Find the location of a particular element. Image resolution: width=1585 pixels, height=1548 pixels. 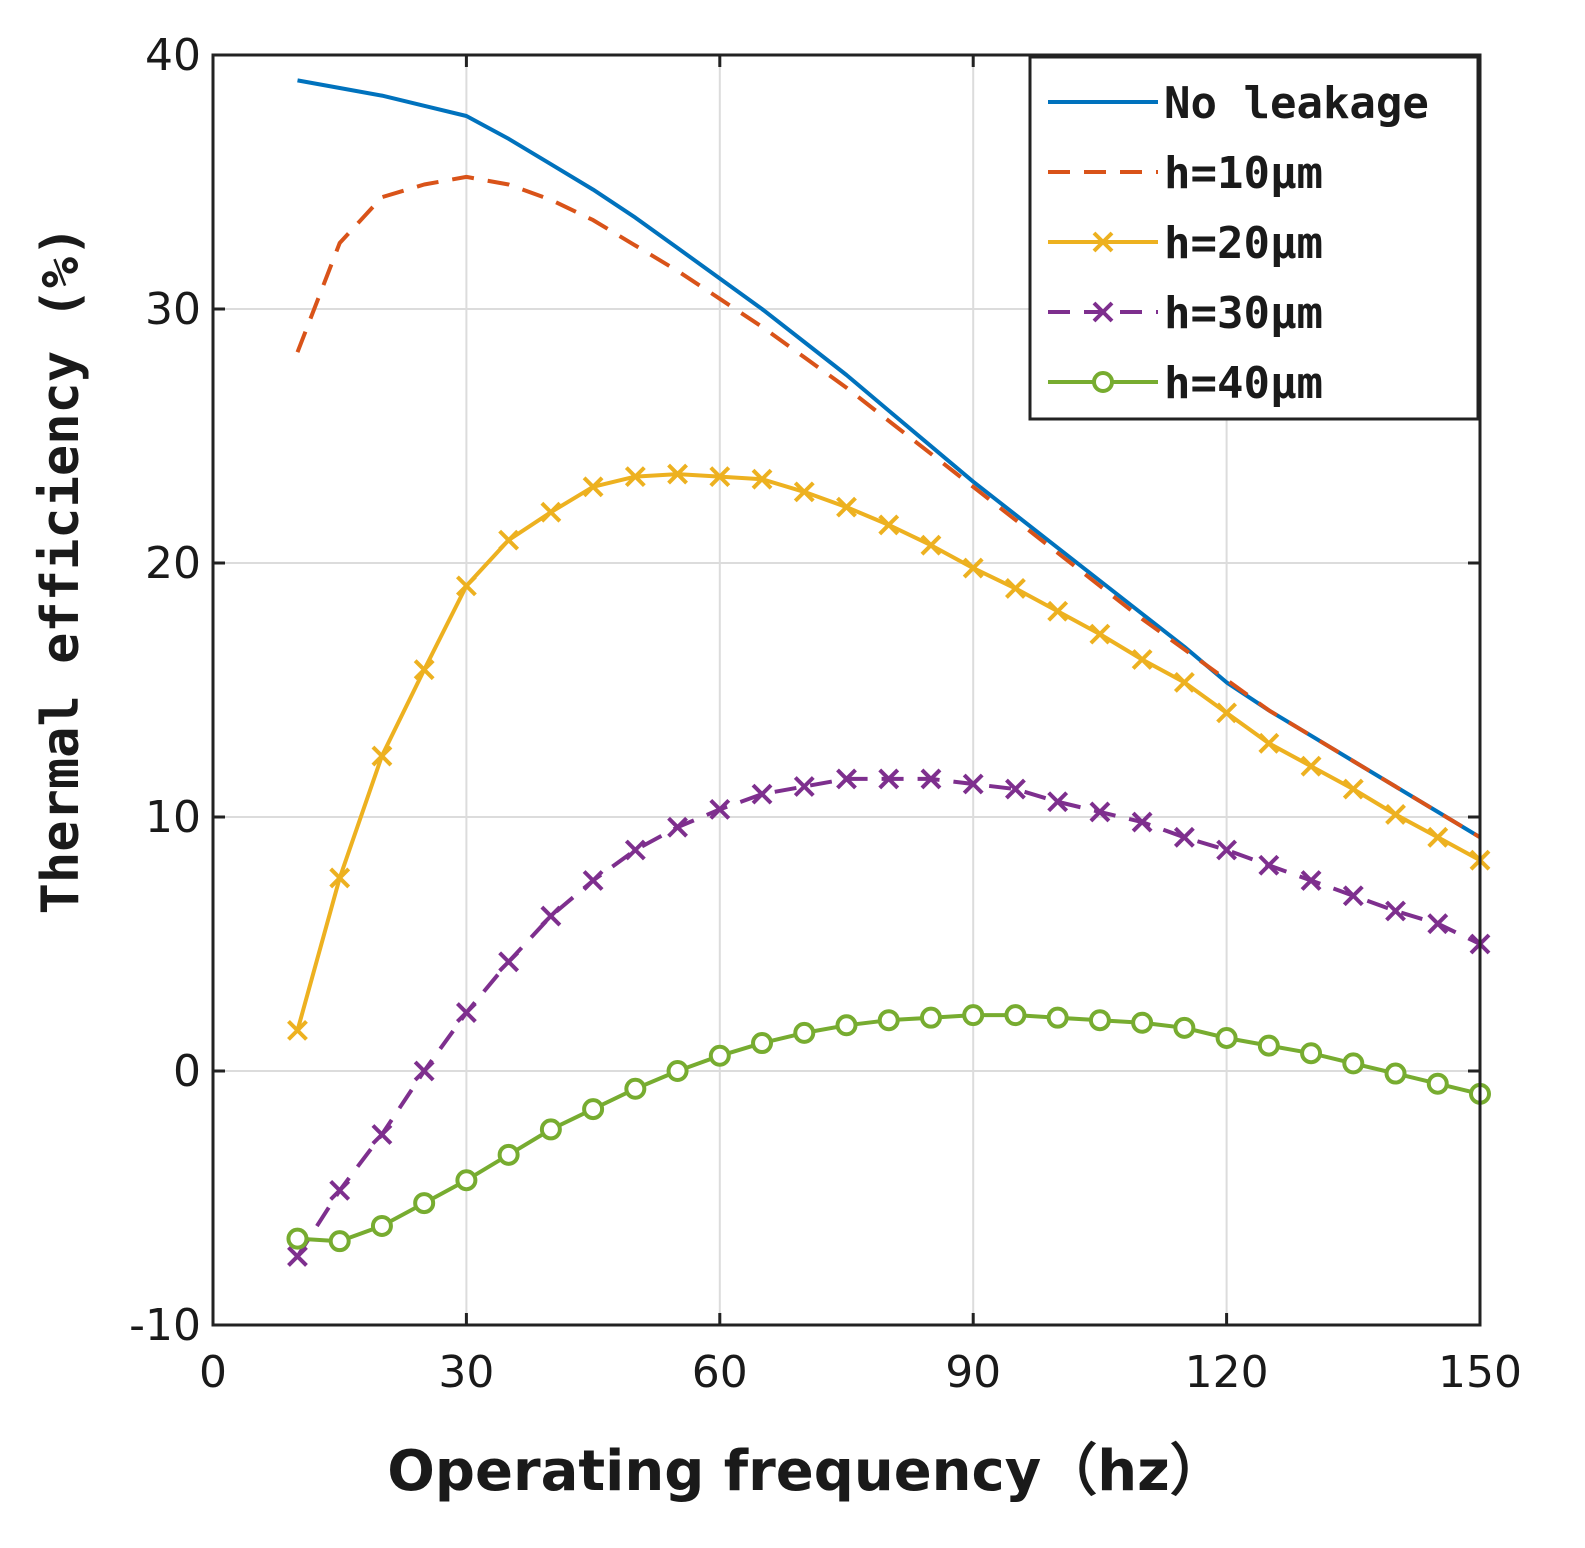

legend-entry-0: No leakage is located at coordinates (1238, 103).